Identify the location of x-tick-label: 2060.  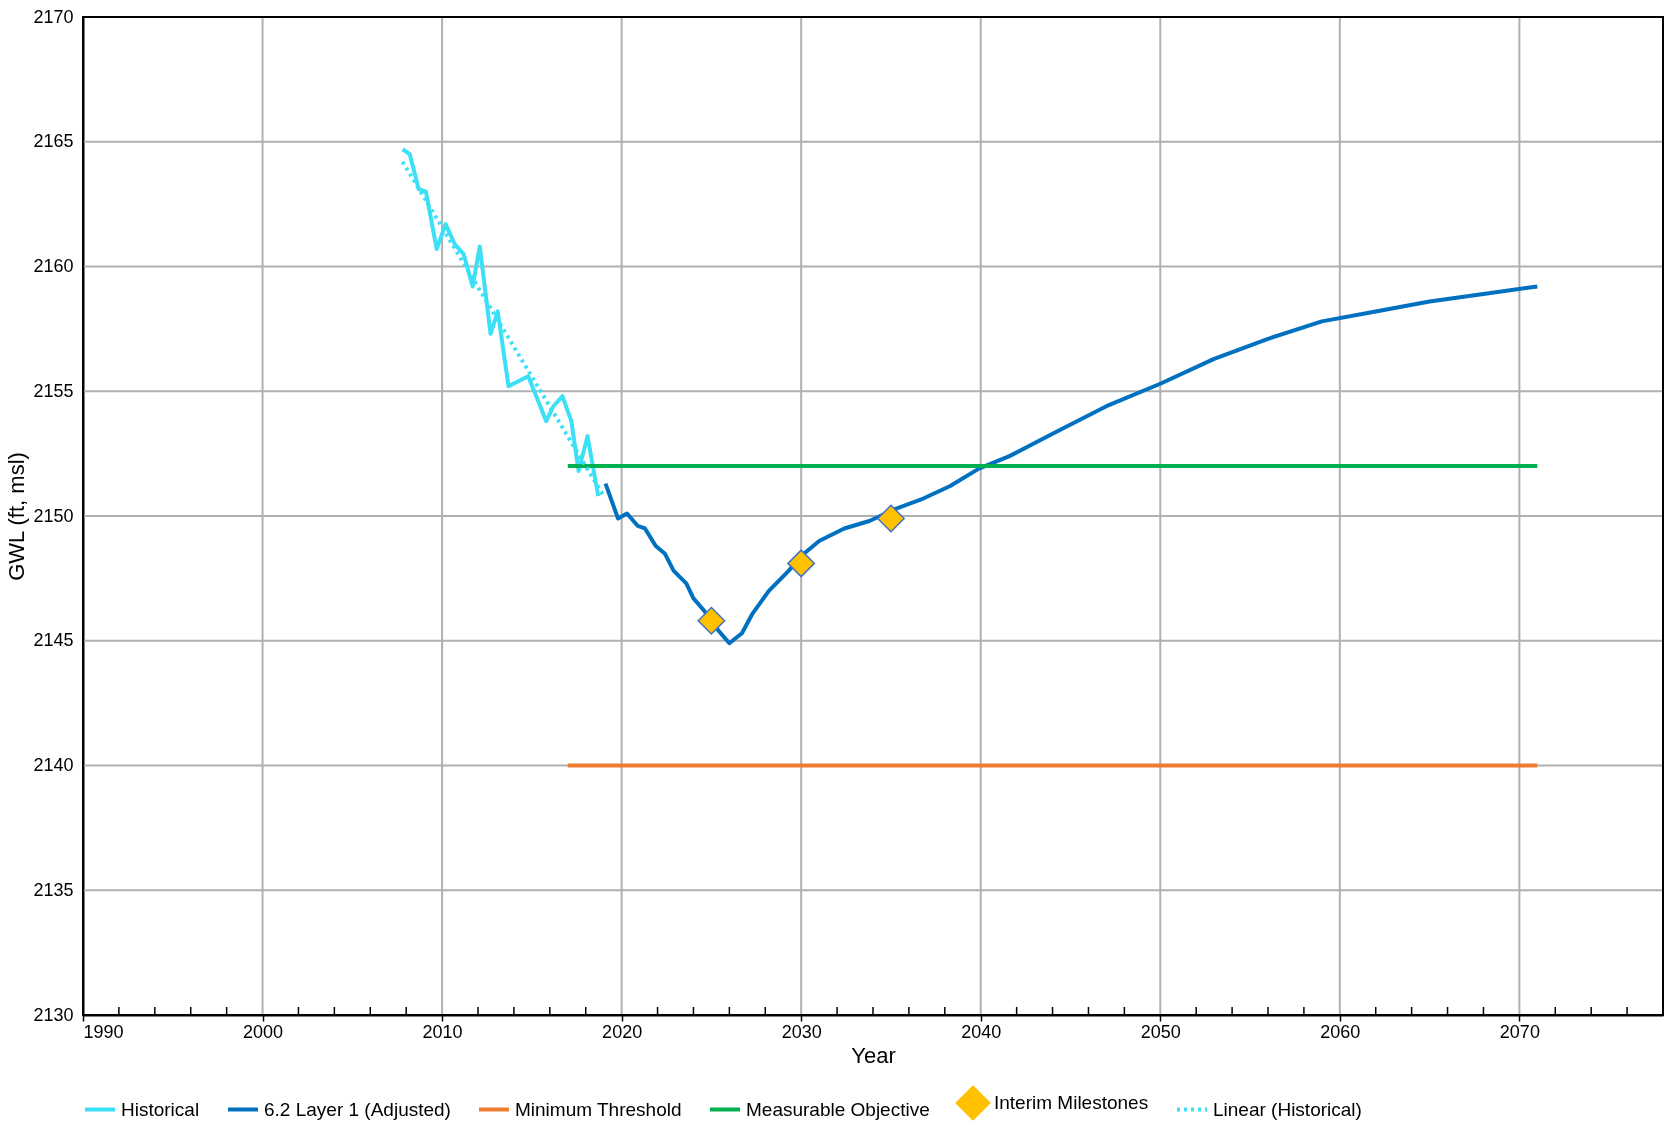
(1340, 1031).